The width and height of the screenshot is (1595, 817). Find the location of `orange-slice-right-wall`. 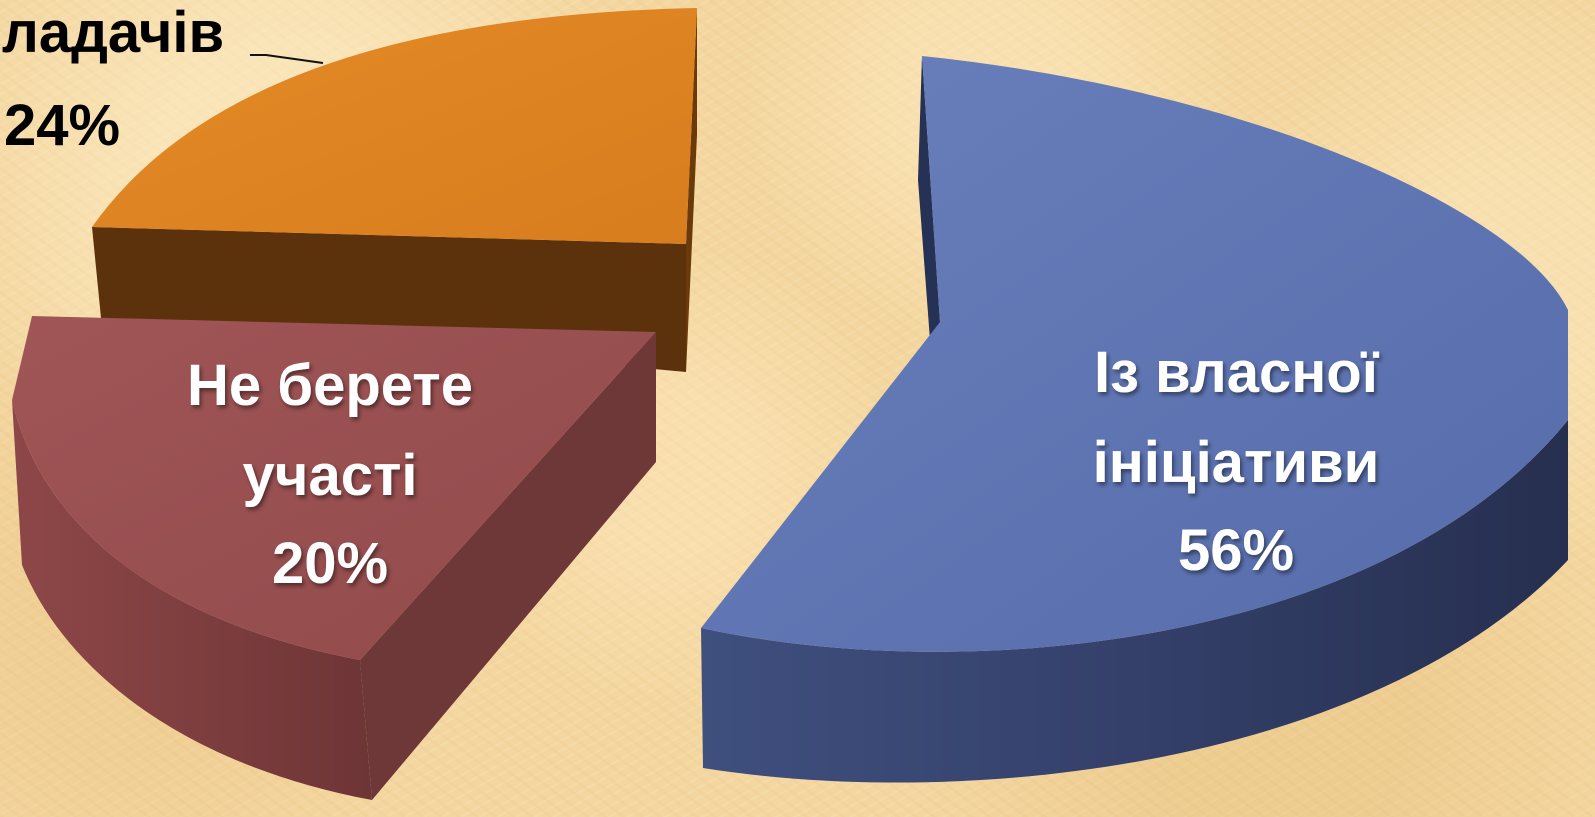

orange-slice-right-wall is located at coordinates (691, 190).